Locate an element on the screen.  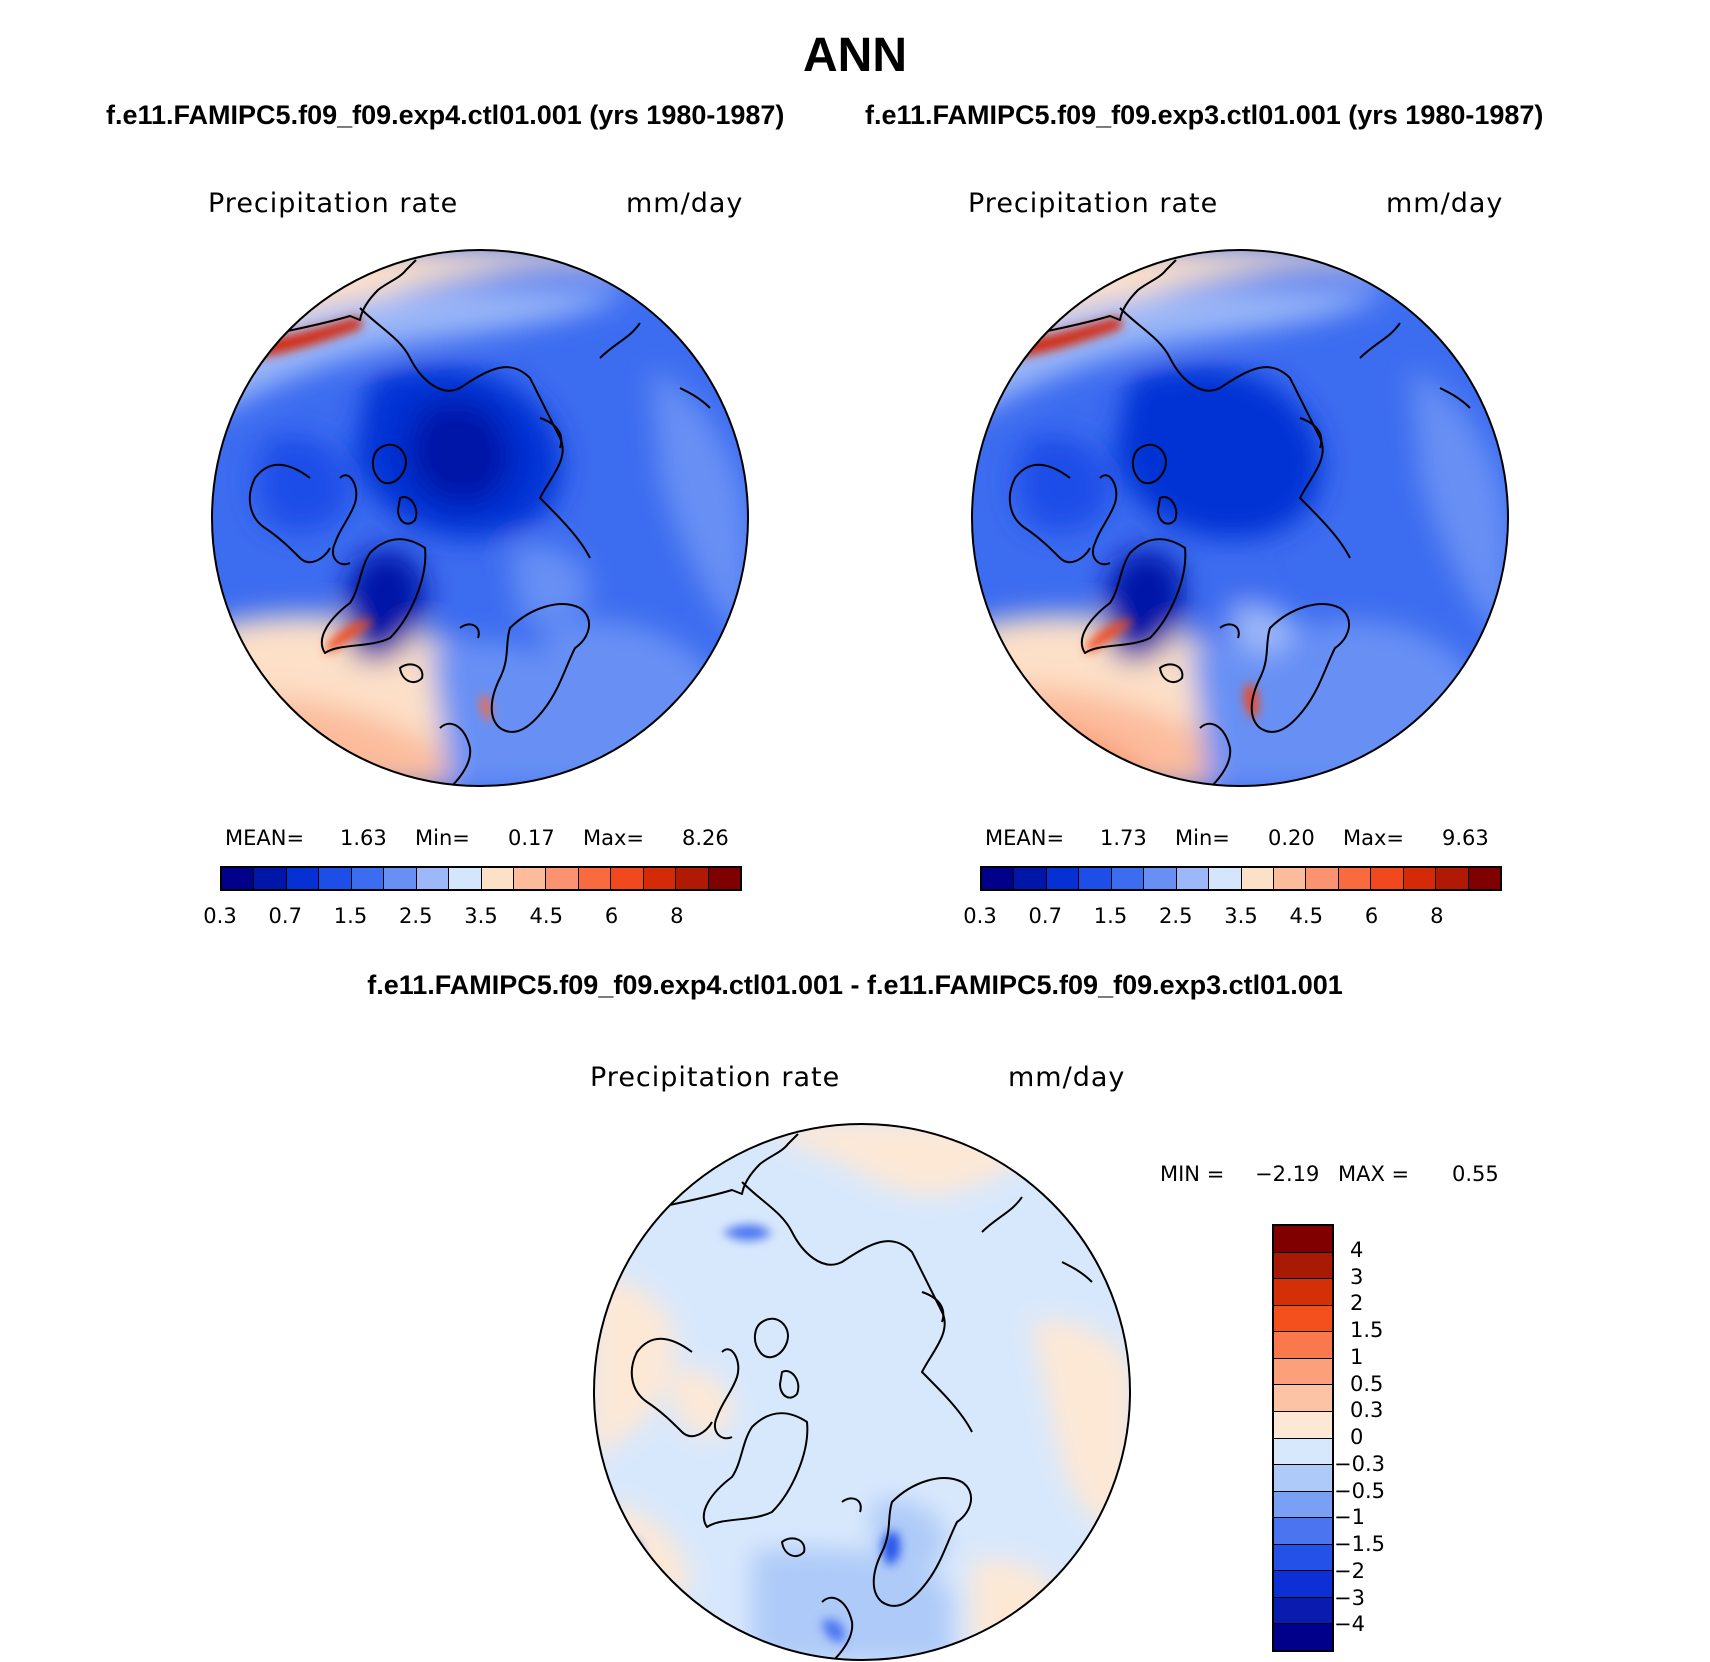
panel-2-mean-label: MEAN= is located at coordinates (1025, 838).